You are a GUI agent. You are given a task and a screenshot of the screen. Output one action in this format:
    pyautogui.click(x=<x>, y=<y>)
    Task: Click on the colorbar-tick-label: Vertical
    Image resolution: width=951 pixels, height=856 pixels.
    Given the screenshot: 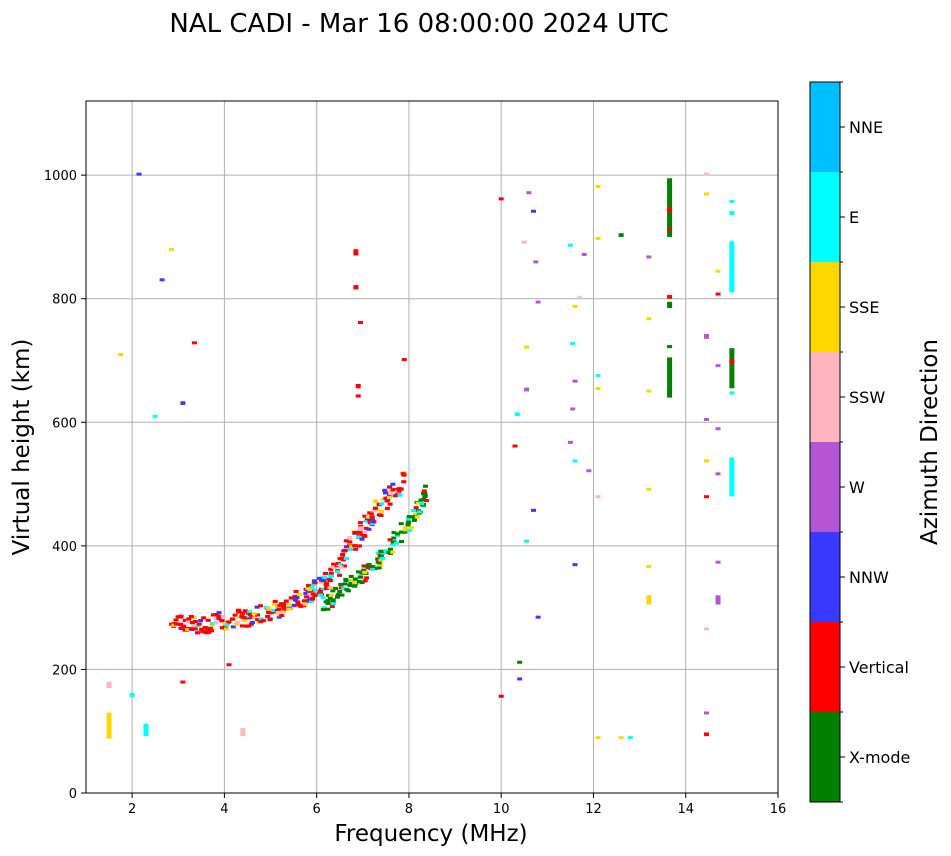 What is the action you would take?
    pyautogui.click(x=879, y=667)
    